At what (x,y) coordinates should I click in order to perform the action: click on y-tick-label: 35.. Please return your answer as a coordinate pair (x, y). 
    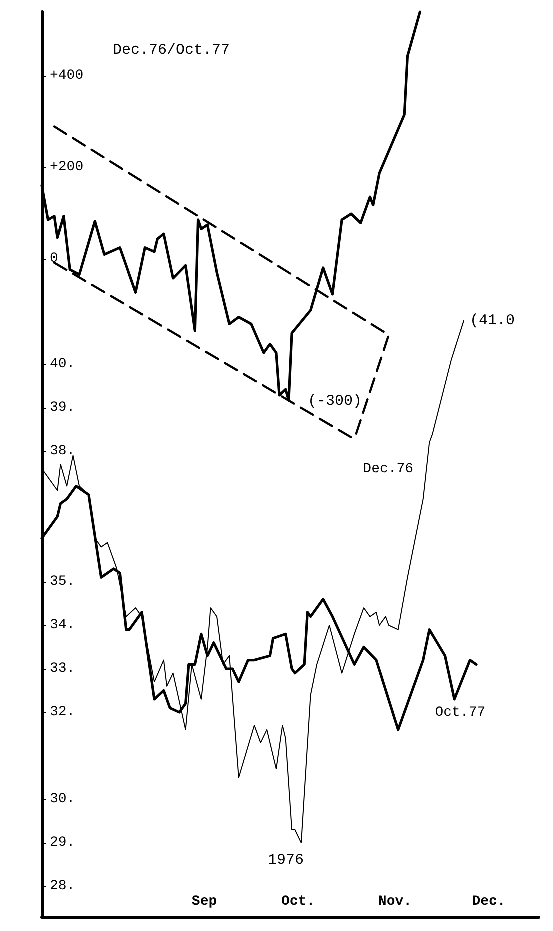
    Looking at the image, I should click on (63, 582).